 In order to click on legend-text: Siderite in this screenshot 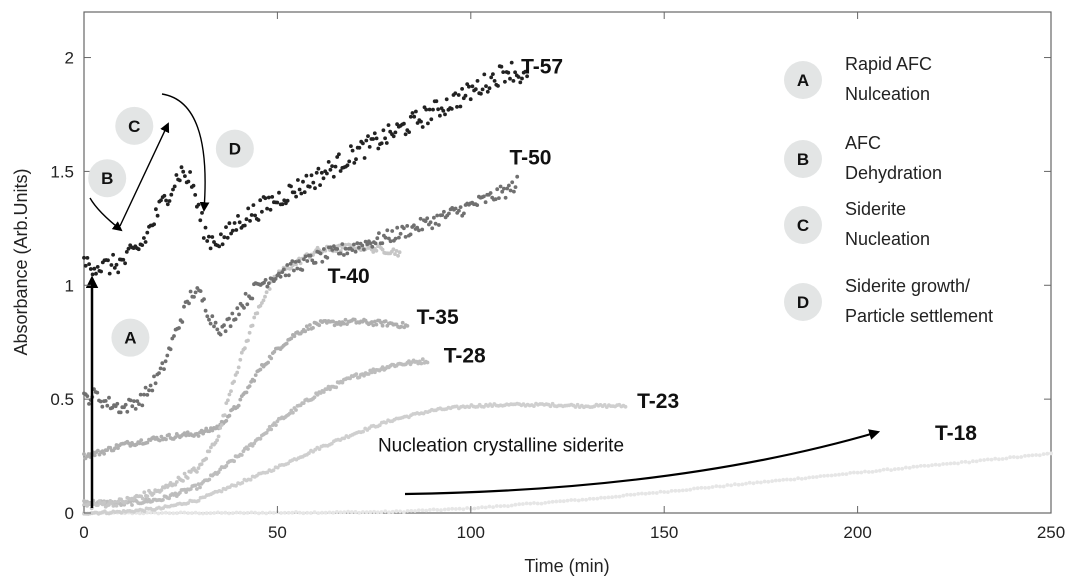, I will do `click(875, 209)`.